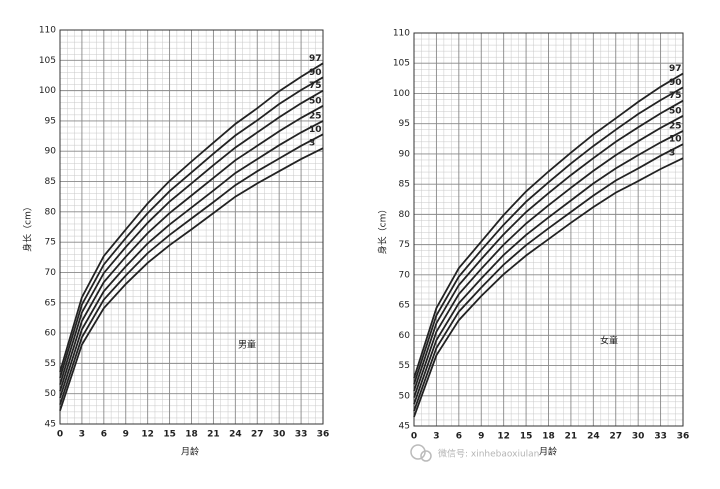  Describe the element at coordinates (609, 341) in the screenshot. I see `annotation: 女童` at that location.